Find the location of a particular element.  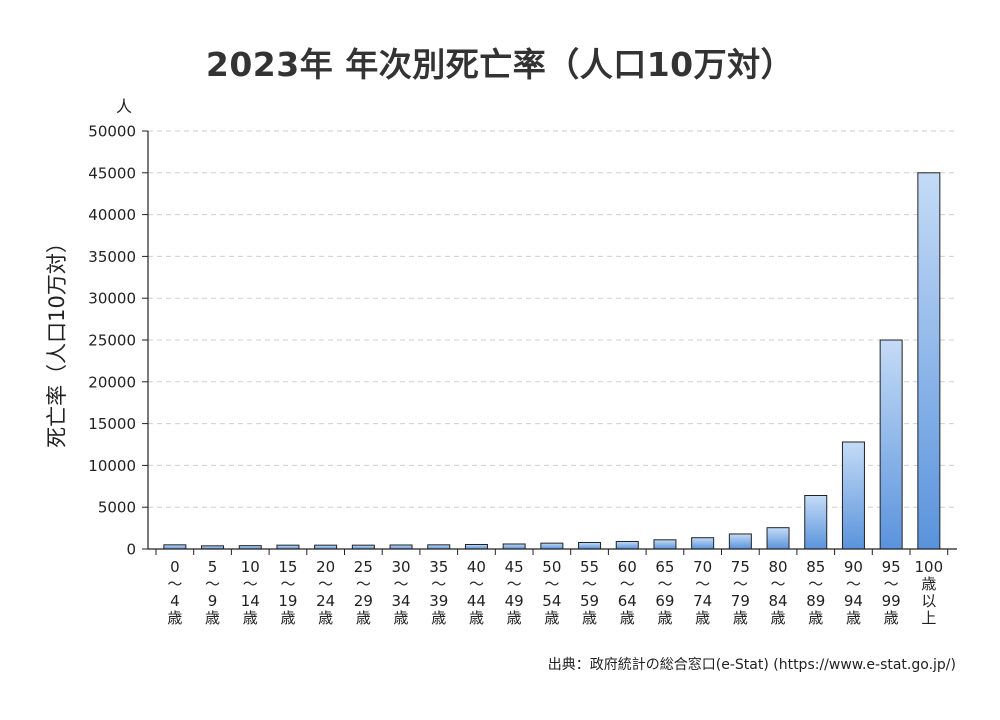

x-tick-label: 75 is located at coordinates (740, 567).